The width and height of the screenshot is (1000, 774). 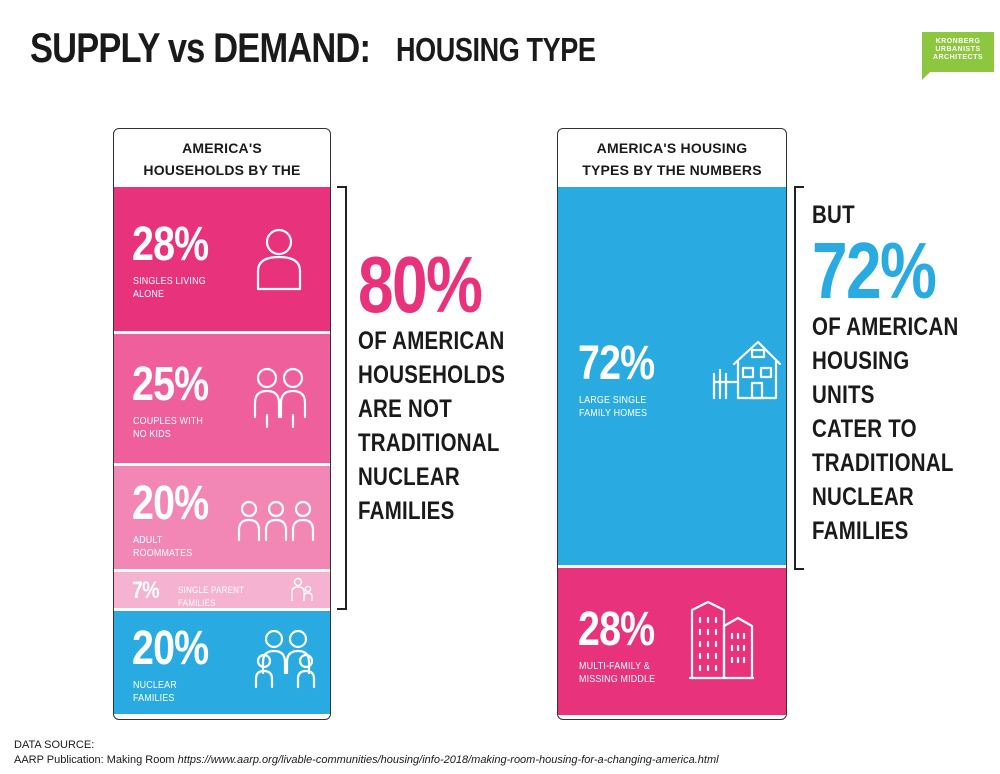 I want to click on bar-segment-adult-roommates: 20% ADULT ROOMMATES, so click(x=222, y=517).